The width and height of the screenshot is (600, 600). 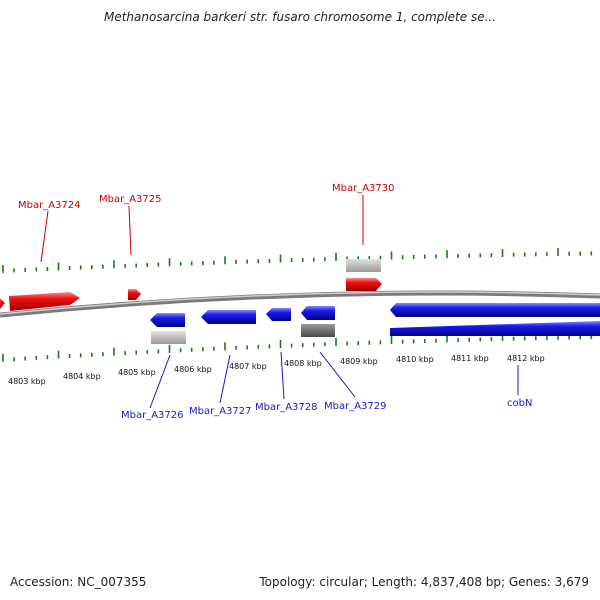 What do you see at coordinates (282, 375) in the screenshot?
I see `callout-line-mbar-a3728` at bounding box center [282, 375].